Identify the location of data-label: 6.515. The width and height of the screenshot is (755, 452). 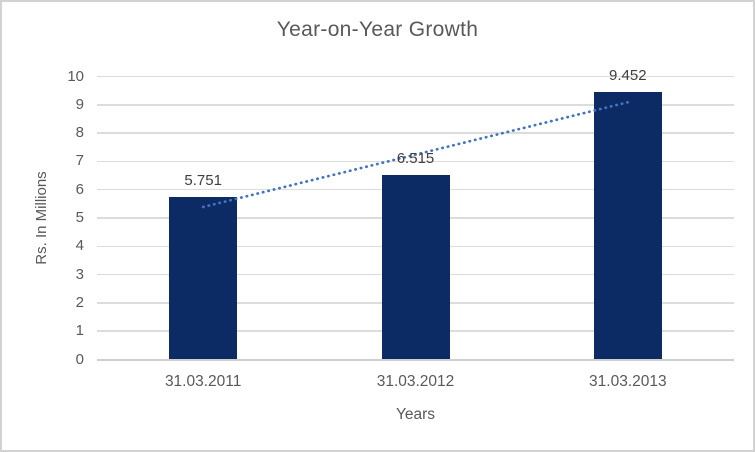
(415, 159).